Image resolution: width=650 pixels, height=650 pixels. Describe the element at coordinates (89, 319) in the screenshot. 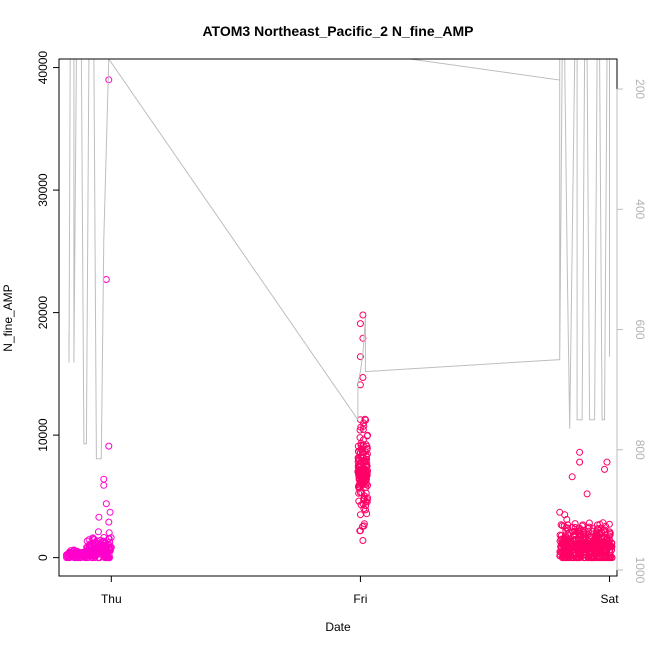

I see `series-0-points` at that location.